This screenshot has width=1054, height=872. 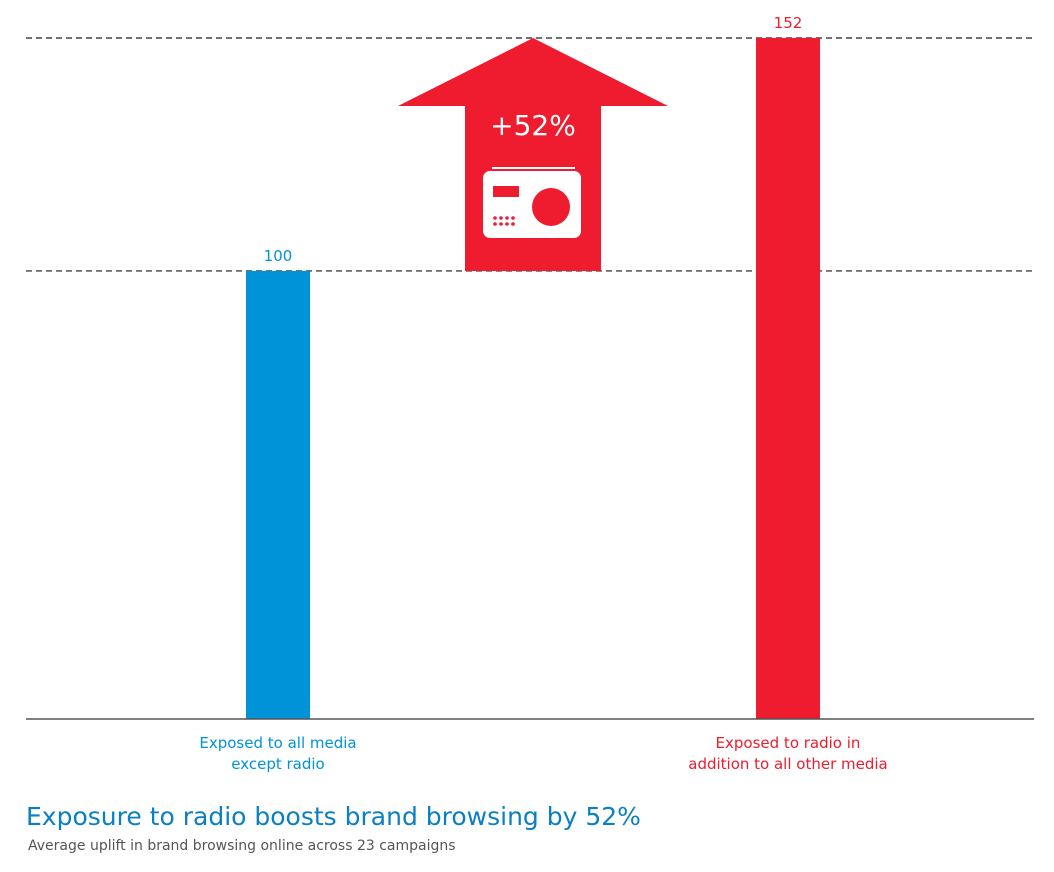 What do you see at coordinates (533, 125) in the screenshot?
I see `uplift-label: +52%` at bounding box center [533, 125].